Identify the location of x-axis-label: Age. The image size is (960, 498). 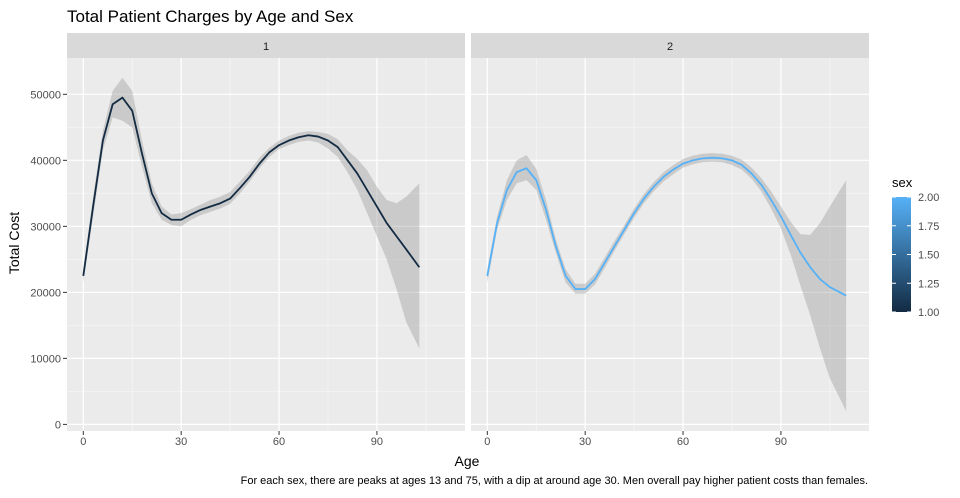
(467, 461).